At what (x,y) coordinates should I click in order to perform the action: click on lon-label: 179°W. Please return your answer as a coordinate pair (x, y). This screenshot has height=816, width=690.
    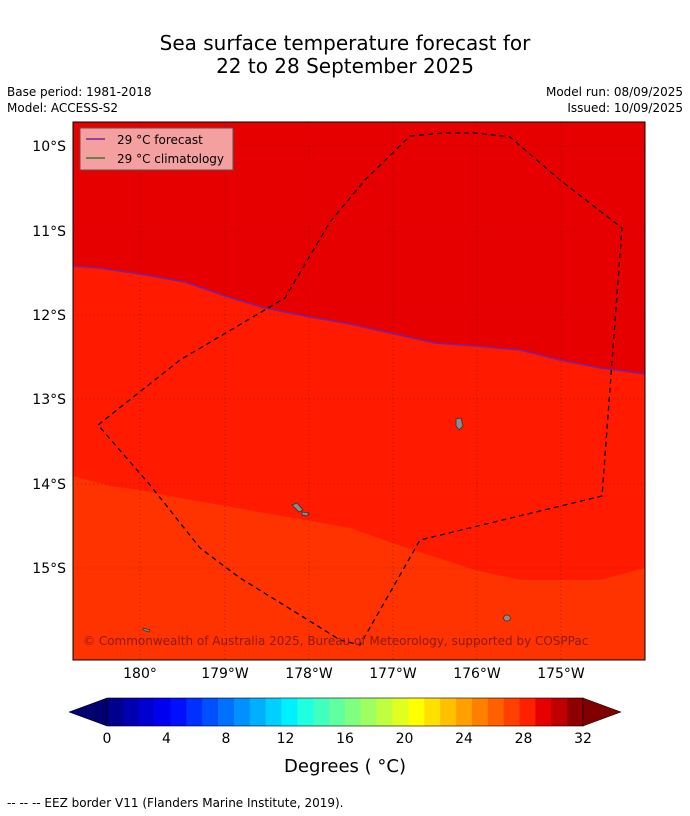
    Looking at the image, I should click on (225, 674).